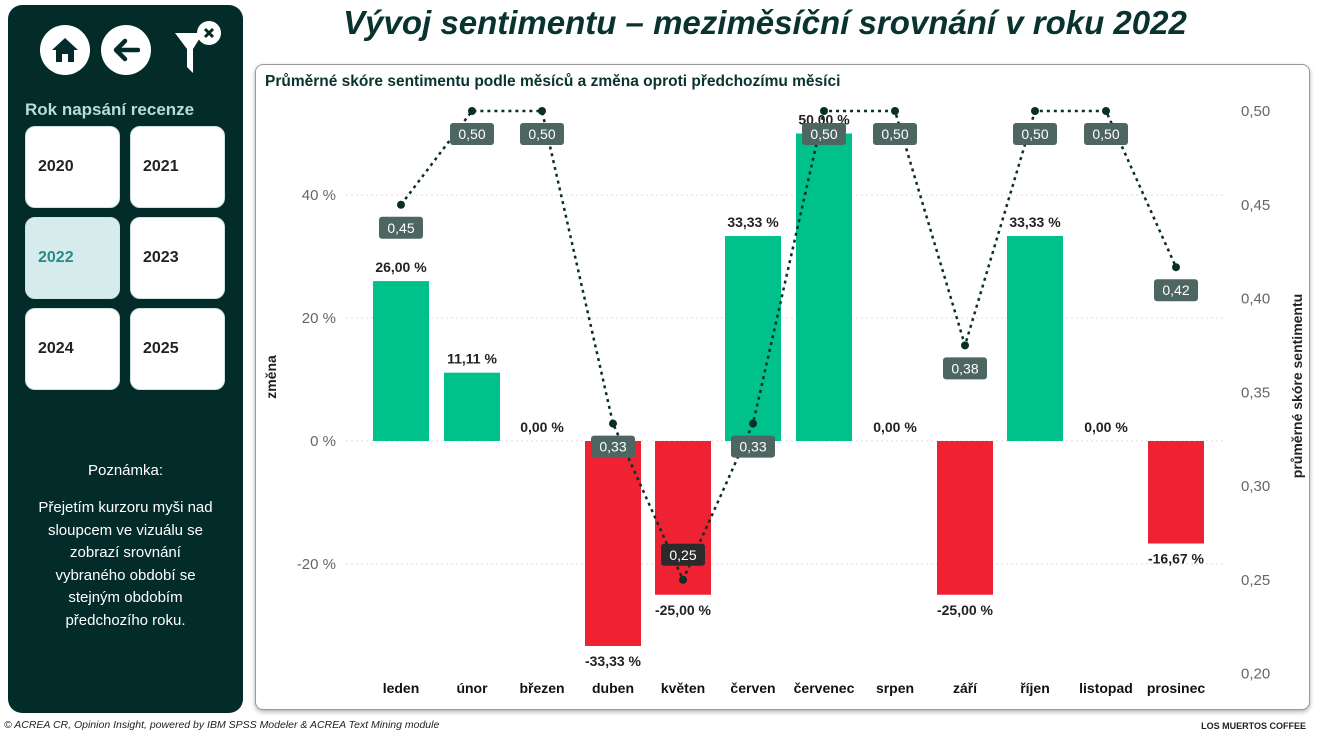  Describe the element at coordinates (824, 688) in the screenshot. I see `x-tick-label: červenec` at that location.